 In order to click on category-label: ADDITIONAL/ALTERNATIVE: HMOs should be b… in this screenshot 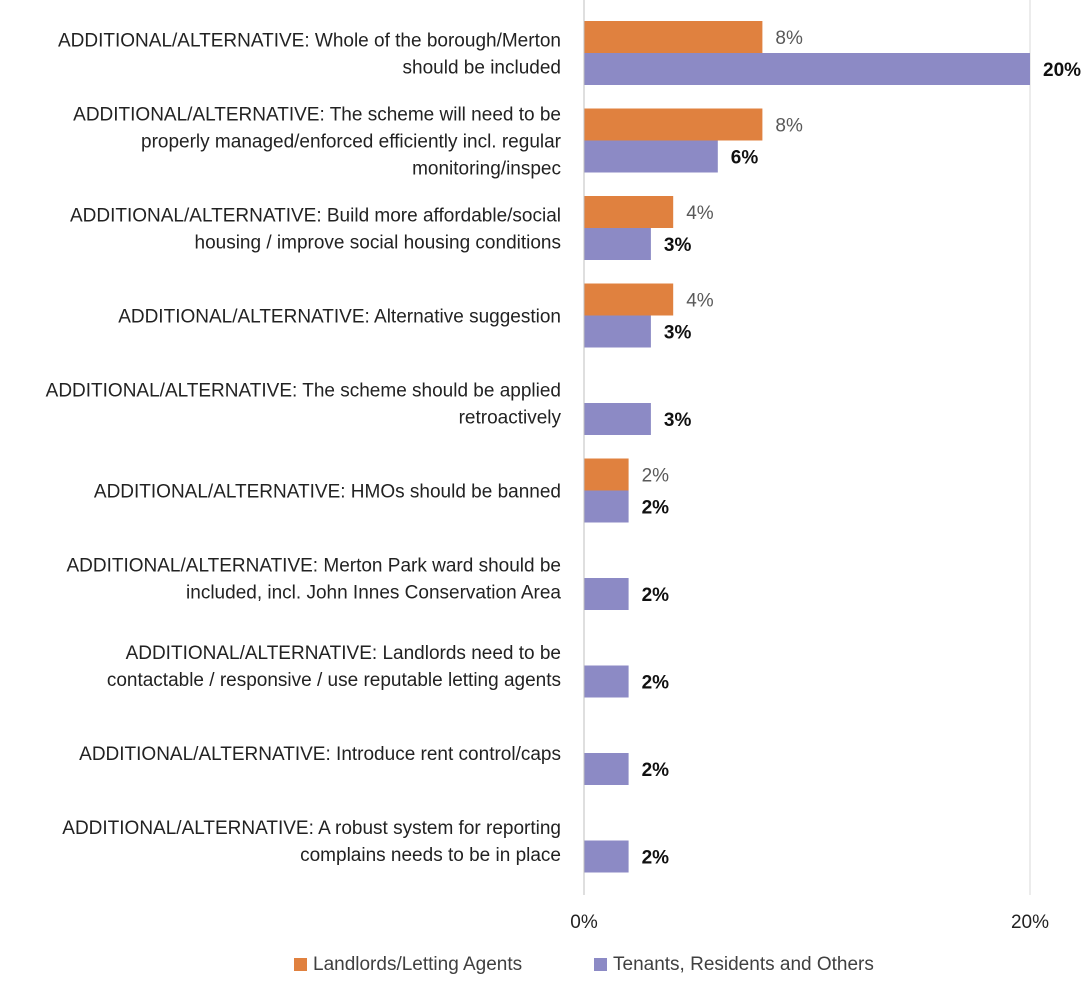, I will do `click(327, 492)`.